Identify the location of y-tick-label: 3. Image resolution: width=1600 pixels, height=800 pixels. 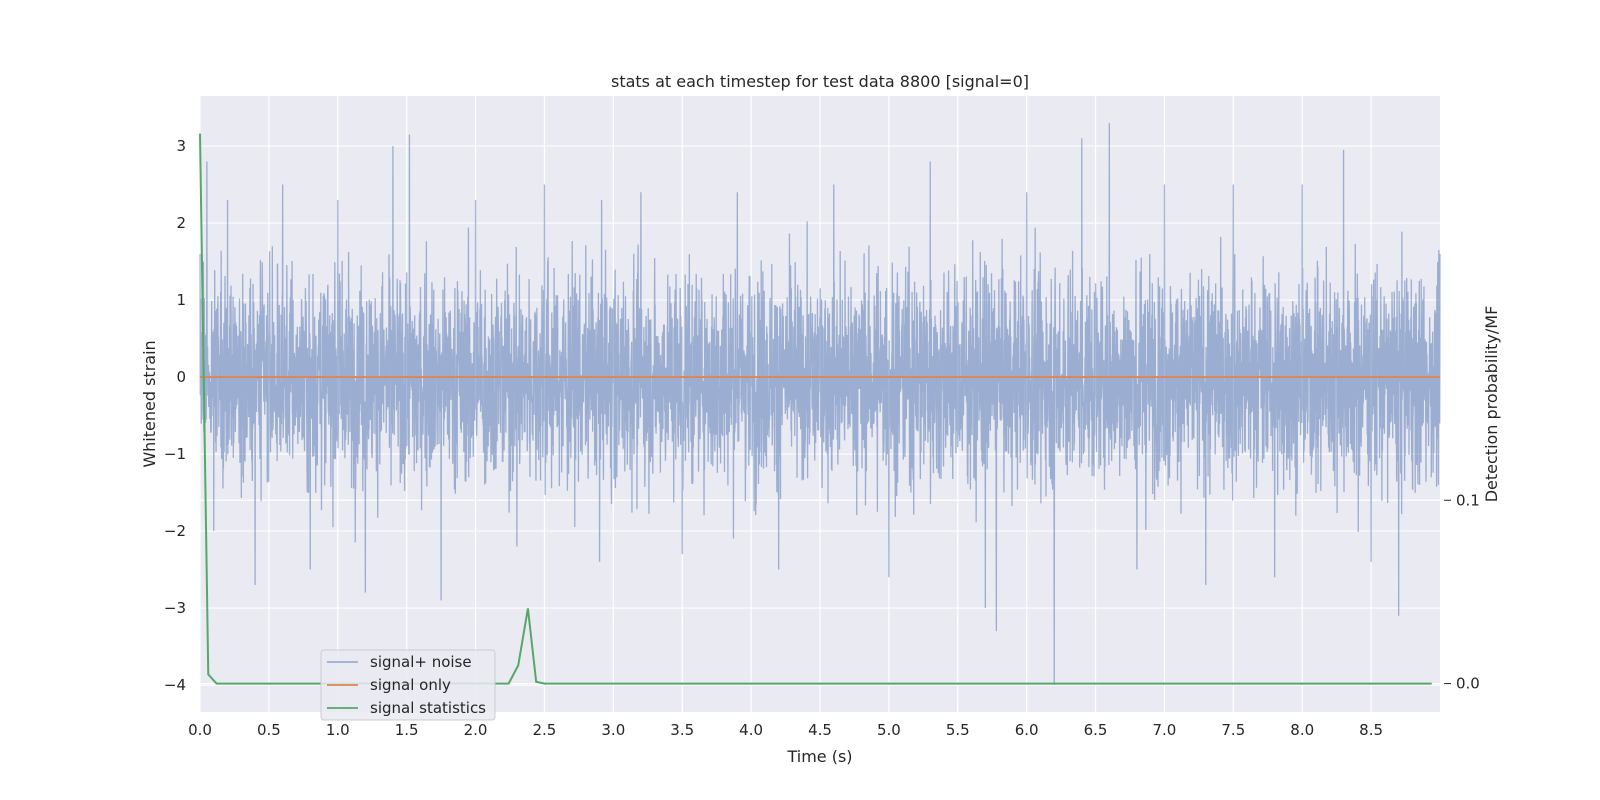
(181, 146).